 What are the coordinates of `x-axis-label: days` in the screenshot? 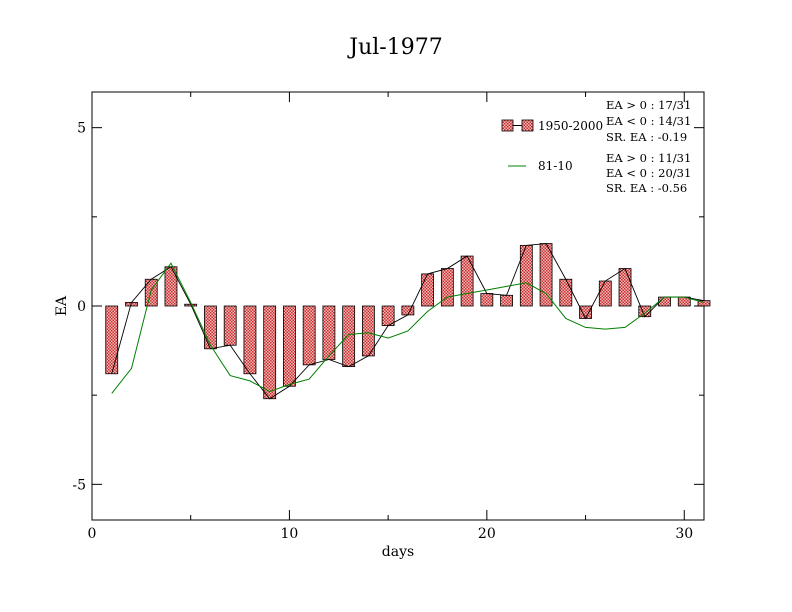 It's located at (398, 552).